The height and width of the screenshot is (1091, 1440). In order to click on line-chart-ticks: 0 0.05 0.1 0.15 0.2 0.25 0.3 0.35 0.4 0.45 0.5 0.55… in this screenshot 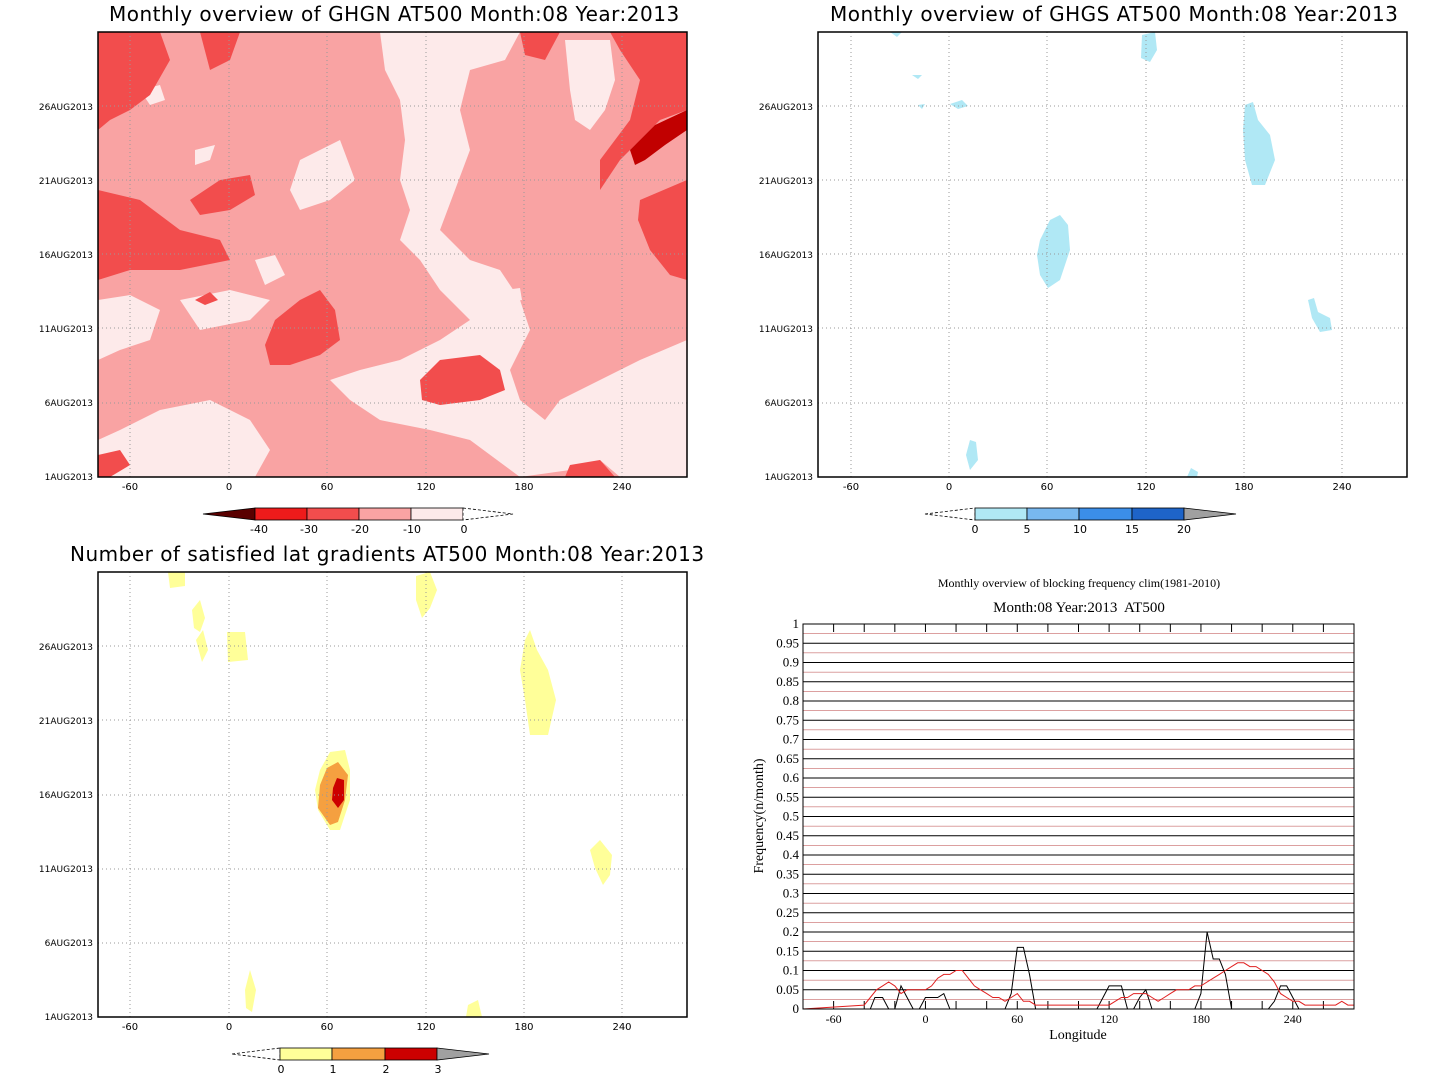, I will do `click(1050, 821)`.